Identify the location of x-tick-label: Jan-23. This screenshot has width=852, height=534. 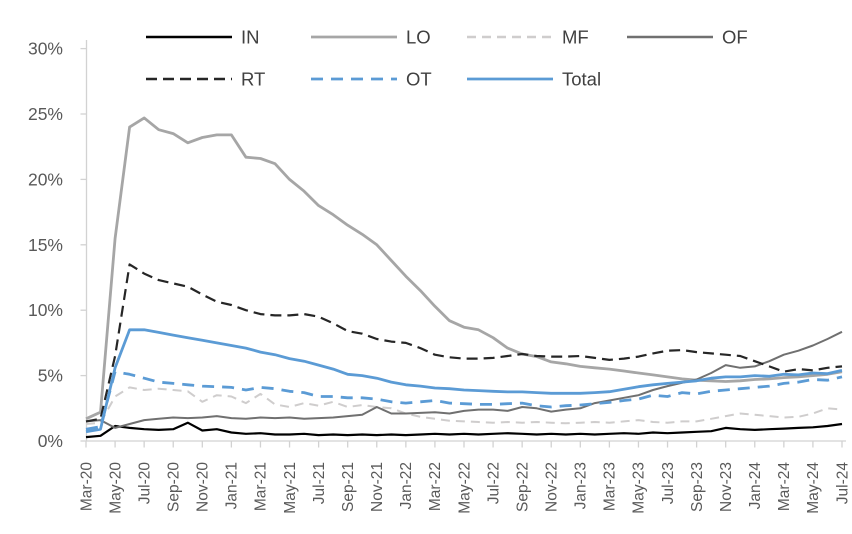
(581, 485).